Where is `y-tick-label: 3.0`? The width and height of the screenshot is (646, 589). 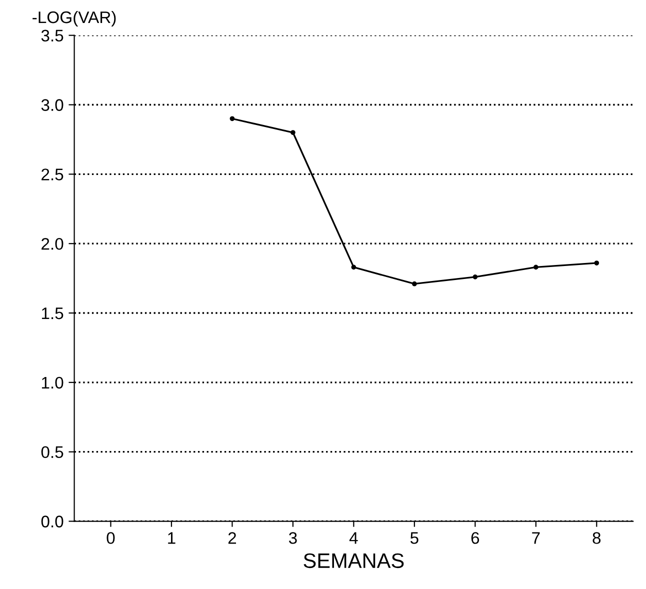
y-tick-label: 3.0 is located at coordinates (52, 105).